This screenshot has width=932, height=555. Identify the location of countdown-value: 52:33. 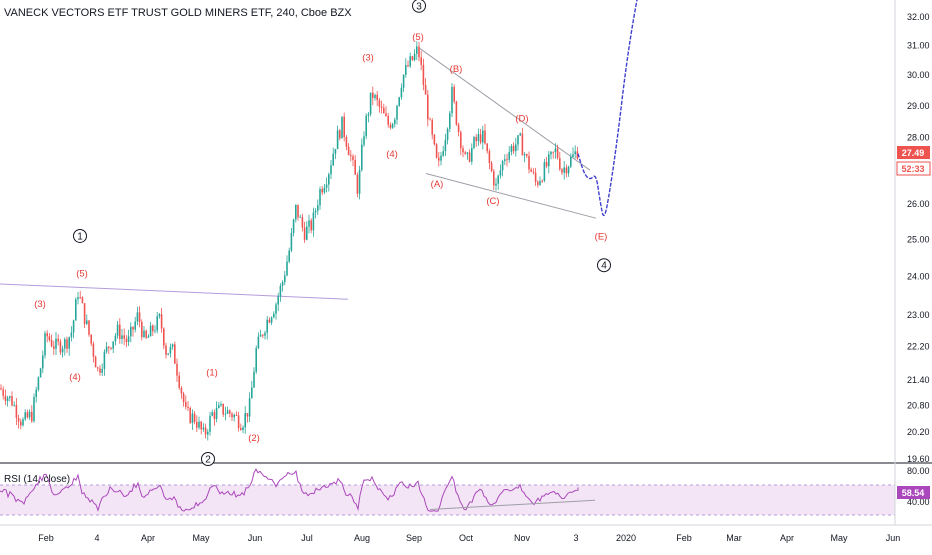
(912, 169).